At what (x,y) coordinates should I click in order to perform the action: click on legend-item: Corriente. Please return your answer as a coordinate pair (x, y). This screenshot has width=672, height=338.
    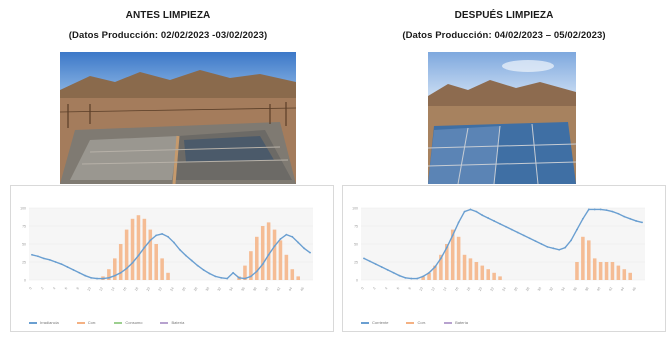
    Looking at the image, I should click on (374, 322).